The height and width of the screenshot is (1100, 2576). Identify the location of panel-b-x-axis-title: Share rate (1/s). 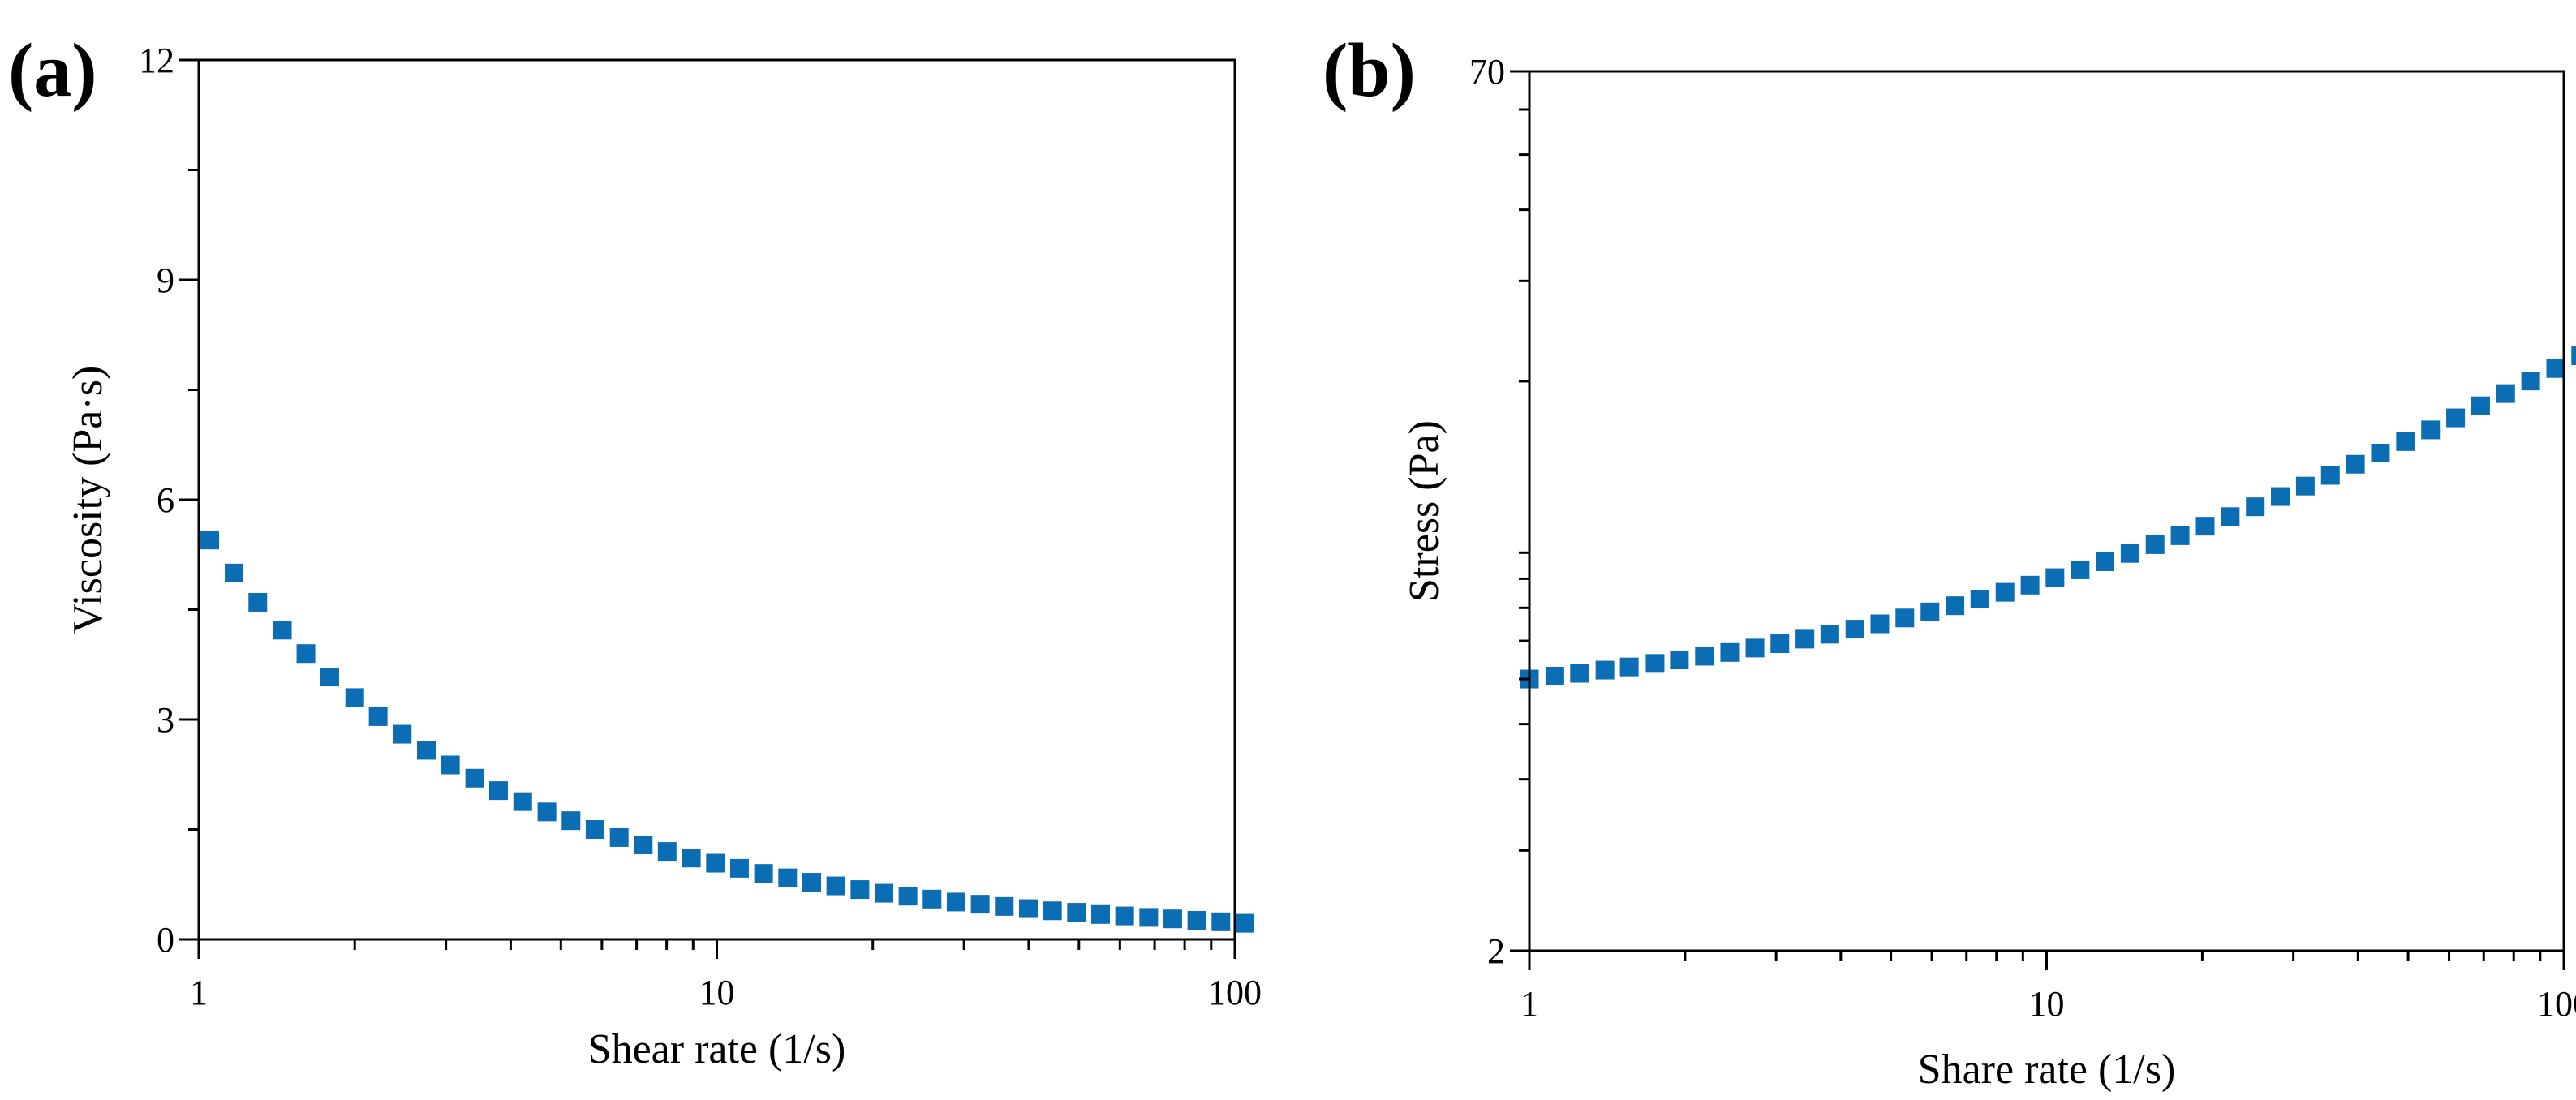
(2047, 1069).